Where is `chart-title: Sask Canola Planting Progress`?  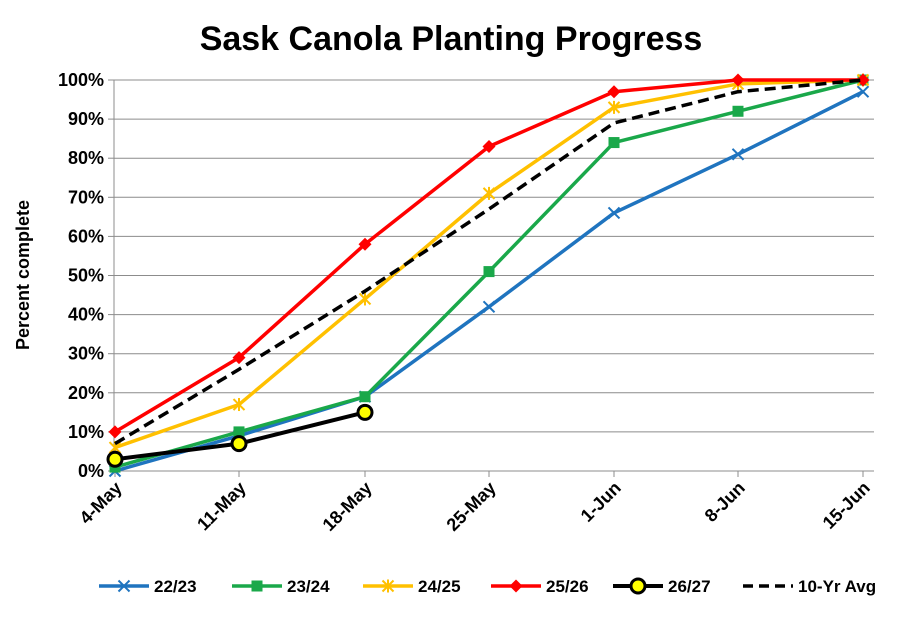
chart-title: Sask Canola Planting Progress is located at coordinates (451, 39).